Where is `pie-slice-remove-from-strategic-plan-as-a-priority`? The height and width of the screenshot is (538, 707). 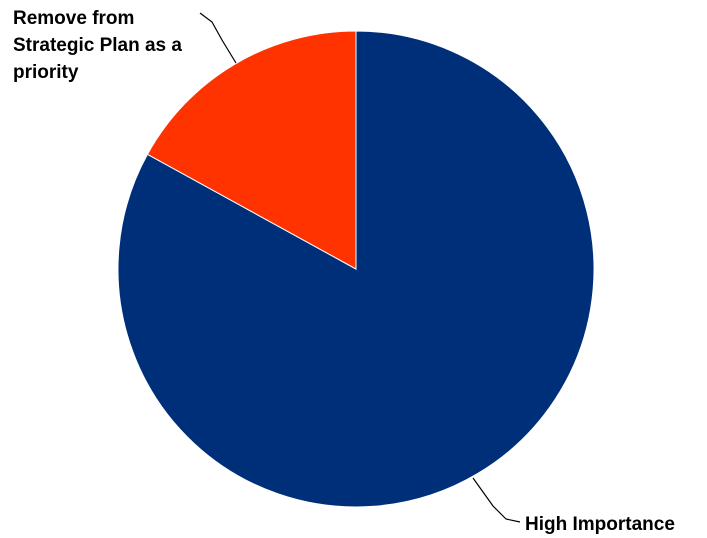 pie-slice-remove-from-strategic-plan-as-a-priority is located at coordinates (251, 150).